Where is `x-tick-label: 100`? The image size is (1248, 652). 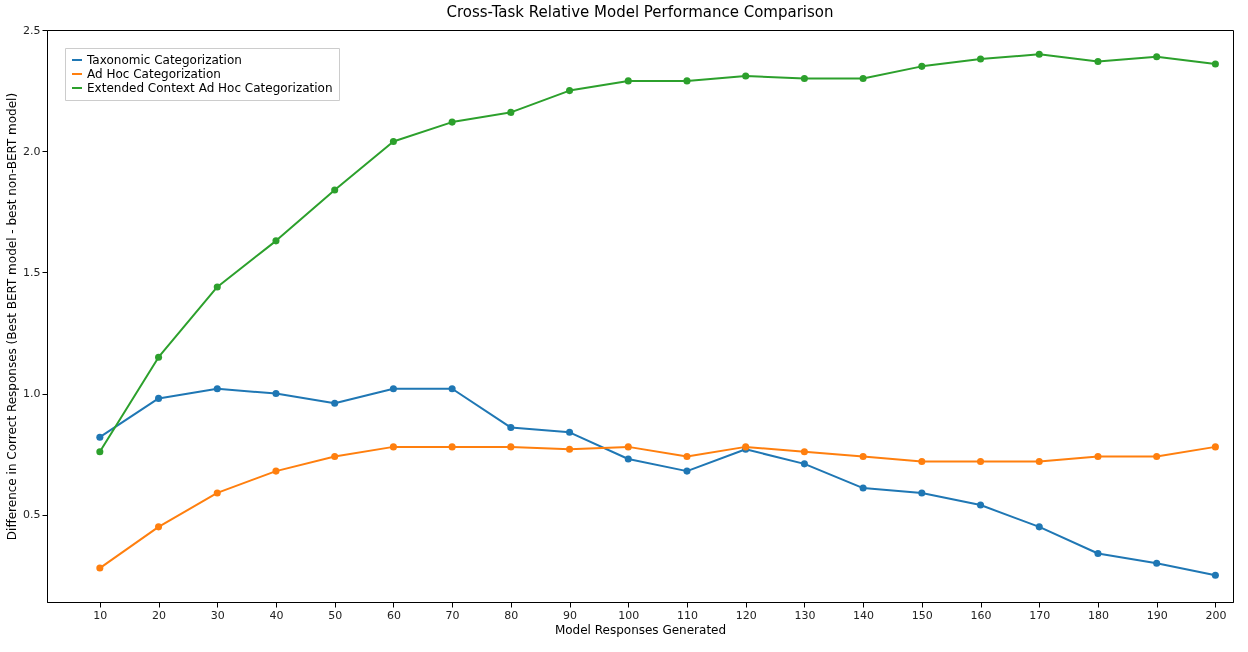 x-tick-label: 100 is located at coordinates (629, 615).